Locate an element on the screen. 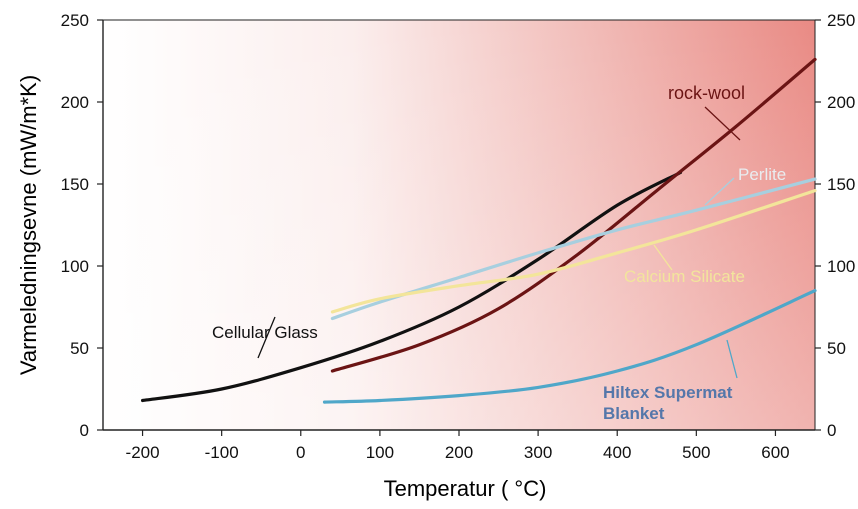 The image size is (858, 509). x-tick-label: 500 is located at coordinates (696, 452).